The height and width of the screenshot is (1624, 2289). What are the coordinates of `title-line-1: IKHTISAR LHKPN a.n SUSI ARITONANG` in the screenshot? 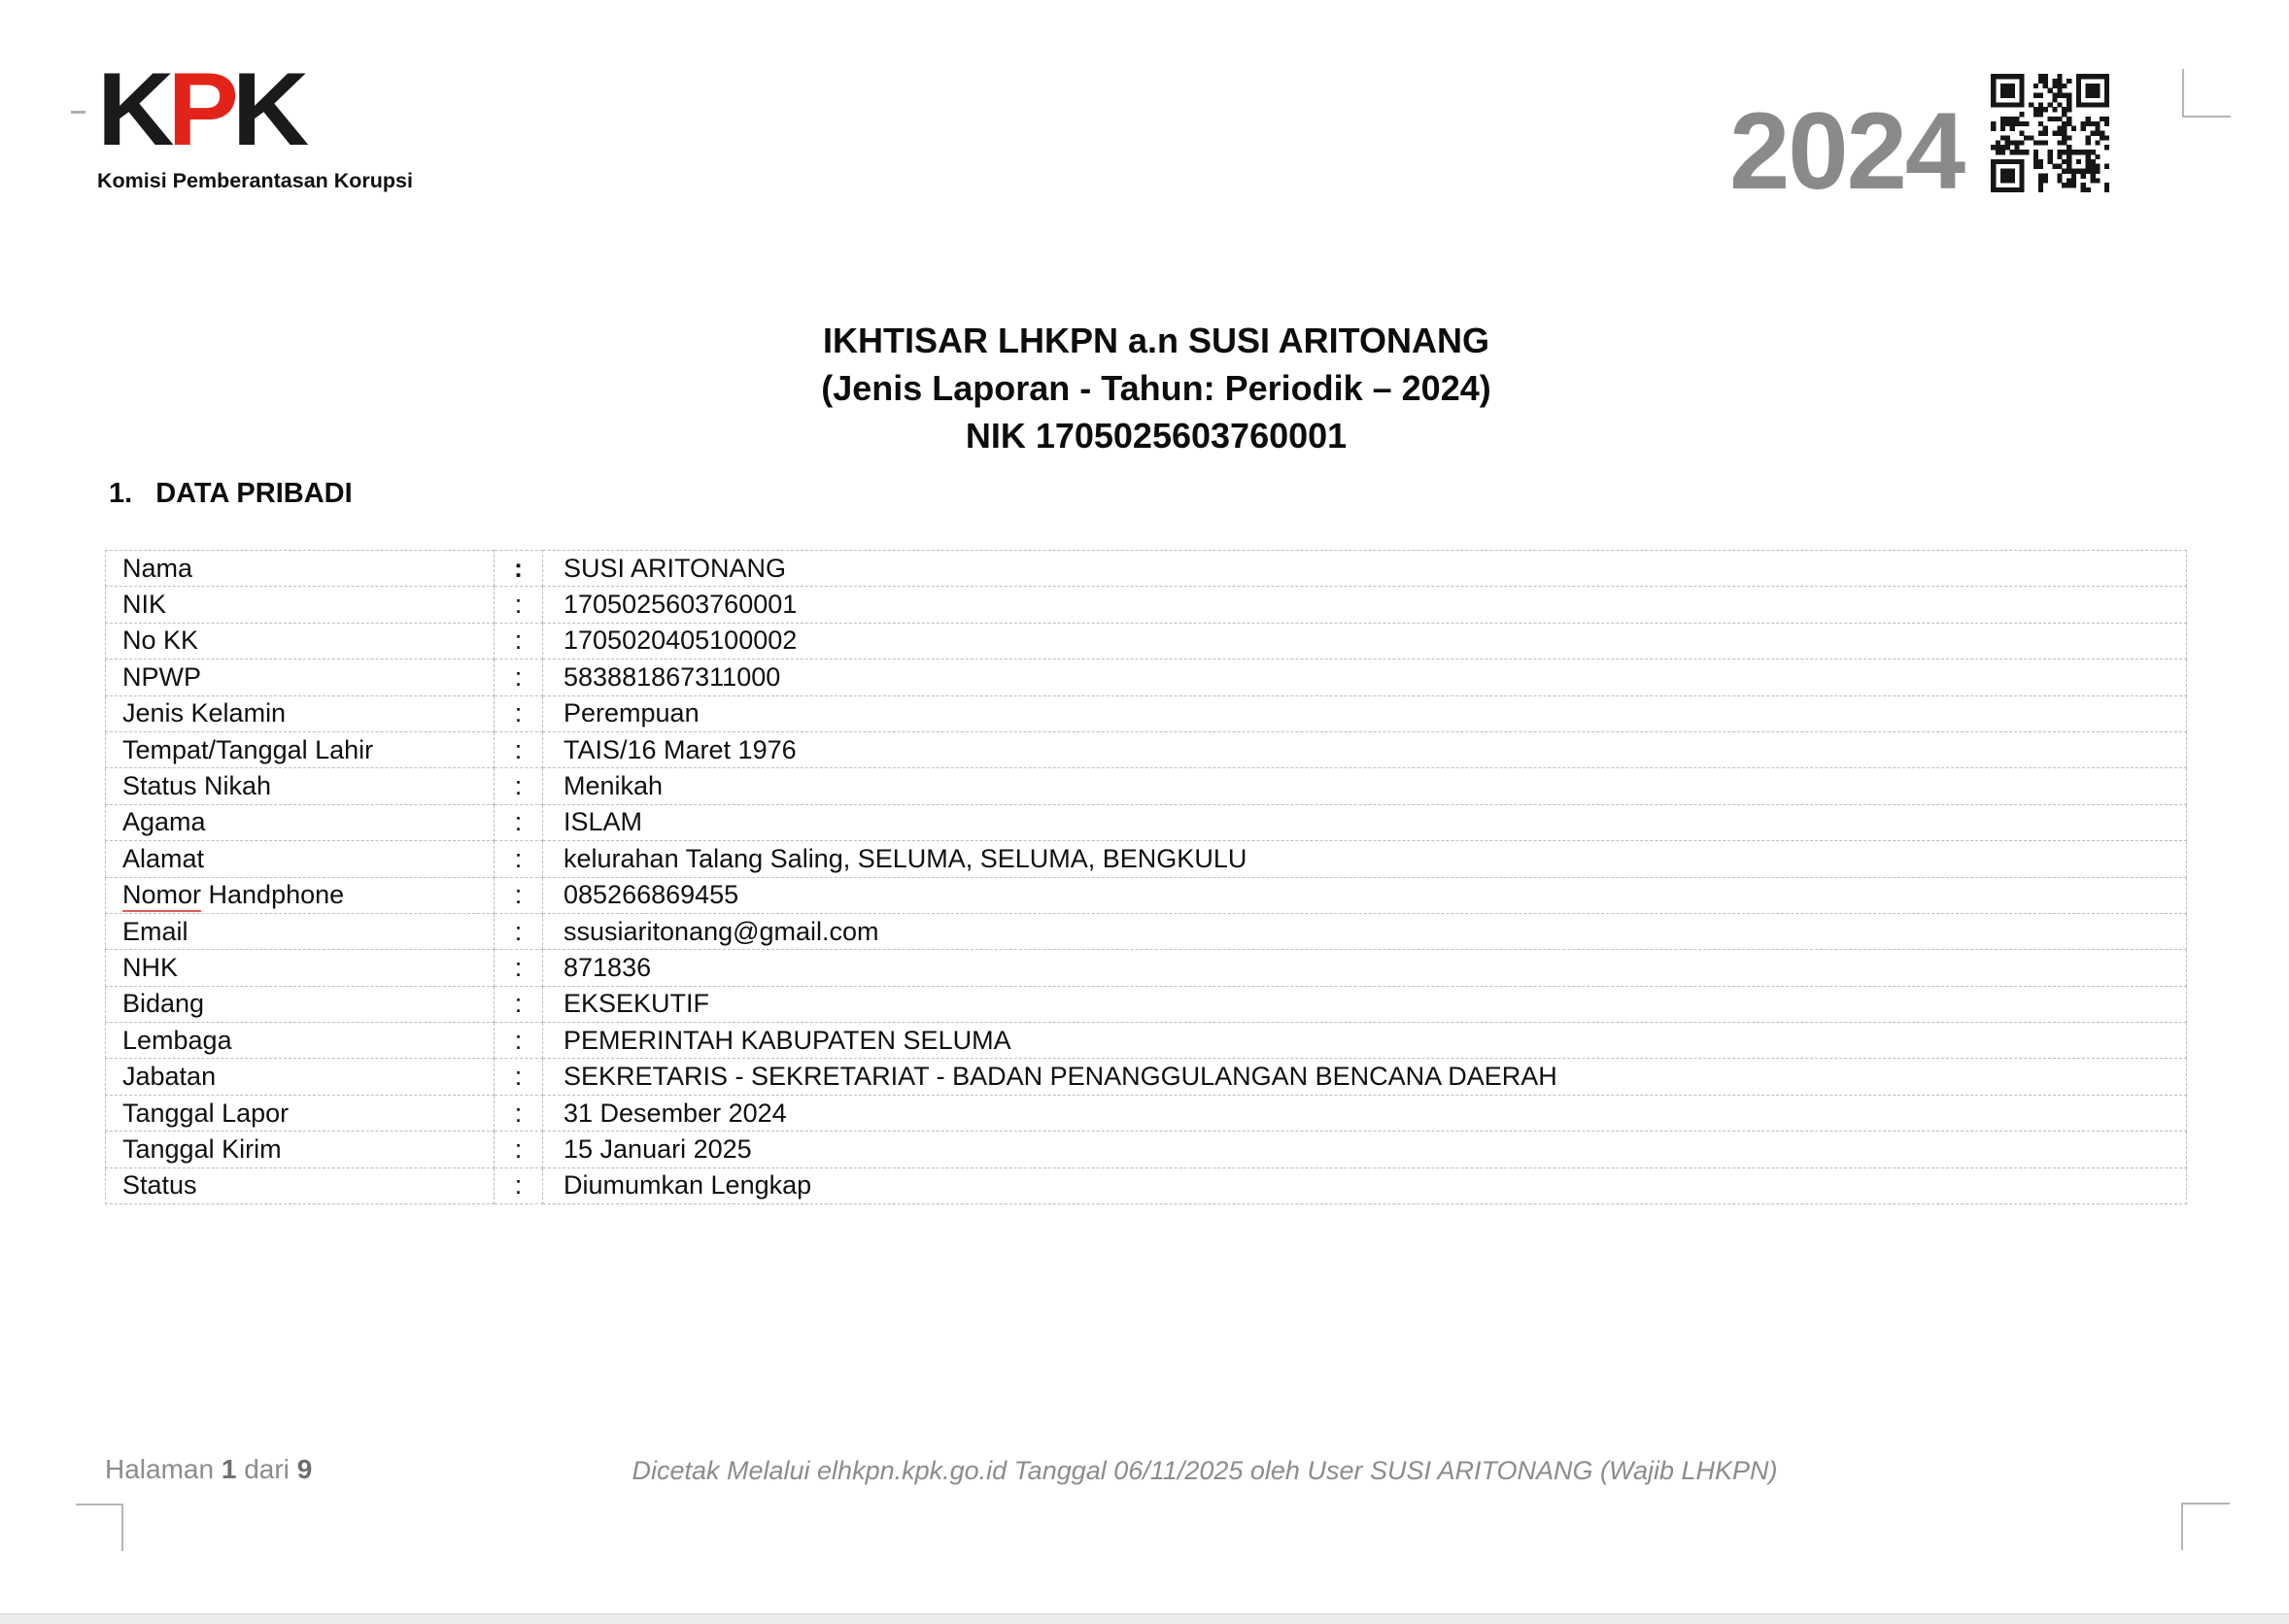 It's located at (1156, 340).